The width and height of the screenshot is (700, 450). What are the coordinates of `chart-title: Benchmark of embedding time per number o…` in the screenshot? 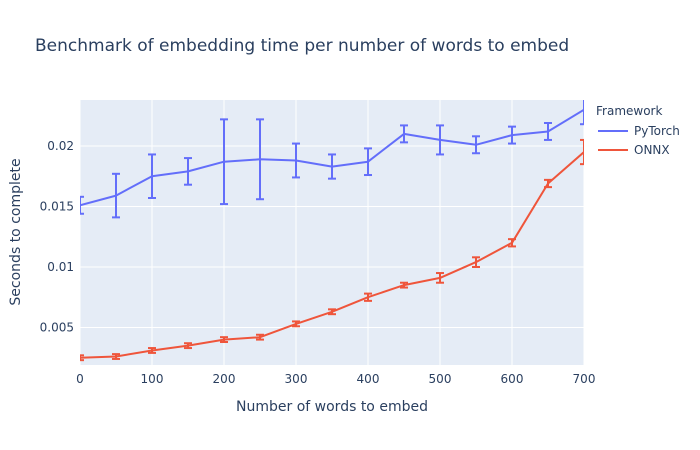 It's located at (302, 46).